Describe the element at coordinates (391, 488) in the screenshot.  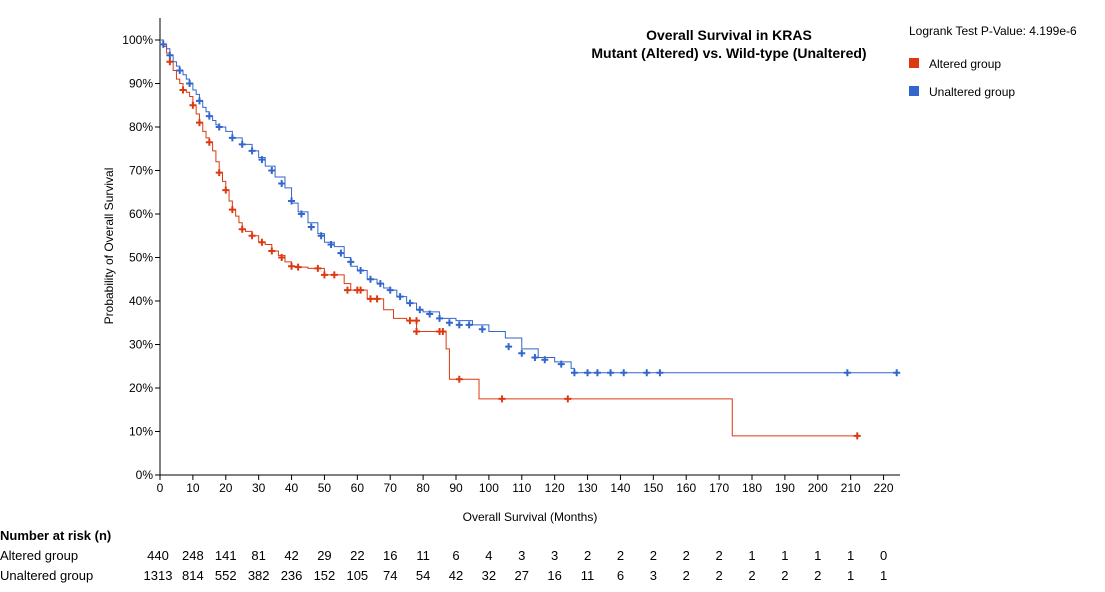
I see `x-tick-label: 70` at that location.